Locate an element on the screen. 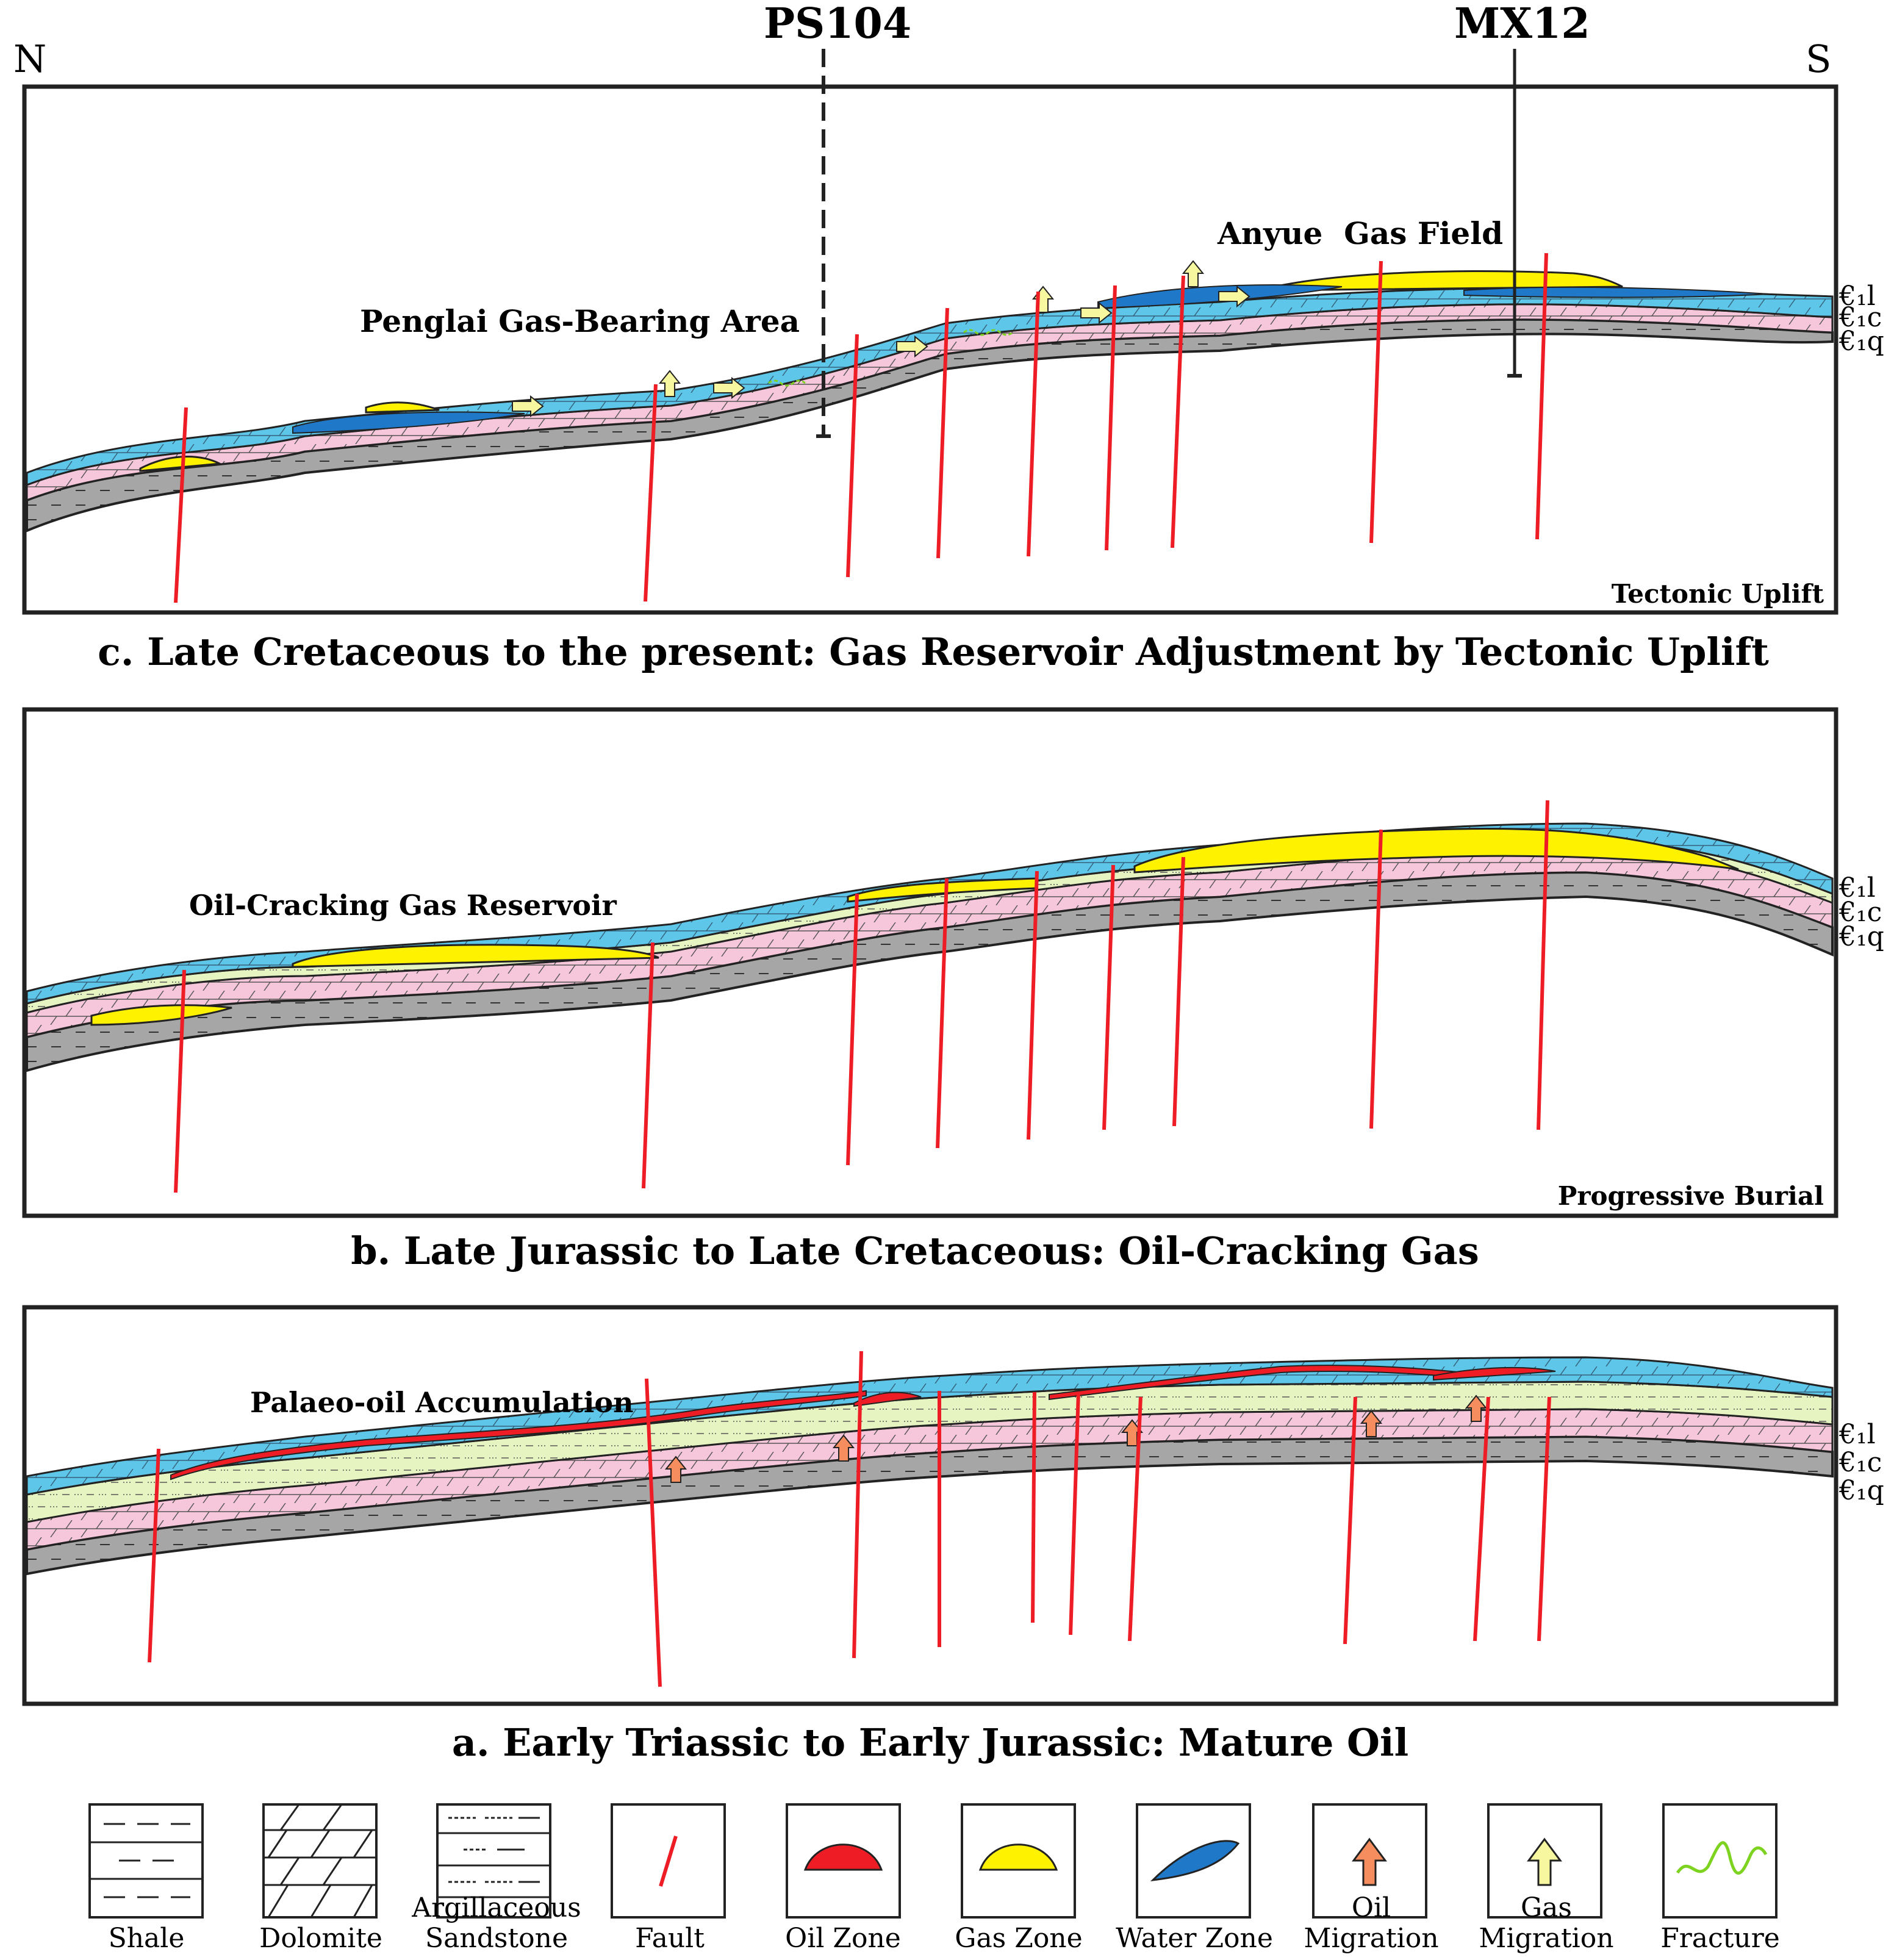 This screenshot has height=1960, width=1894. legend-label-gas-zone: Gas Zone is located at coordinates (1018, 1938).